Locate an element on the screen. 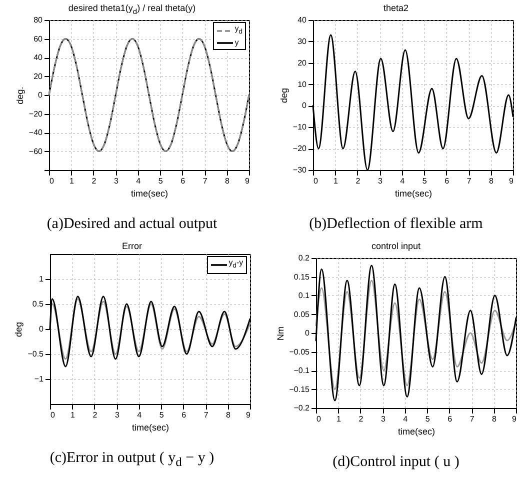  y-axis-title: deg. is located at coordinates (19, 95).